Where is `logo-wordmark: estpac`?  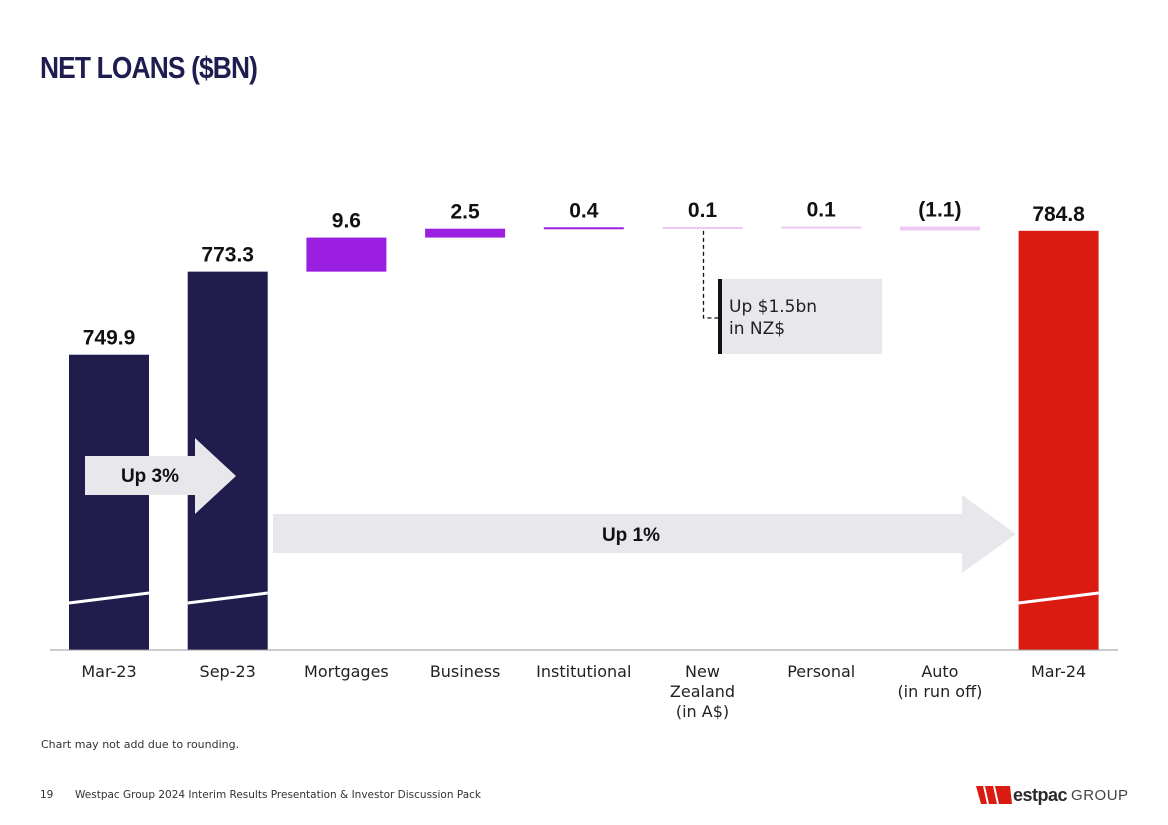 logo-wordmark: estpac is located at coordinates (1040, 794).